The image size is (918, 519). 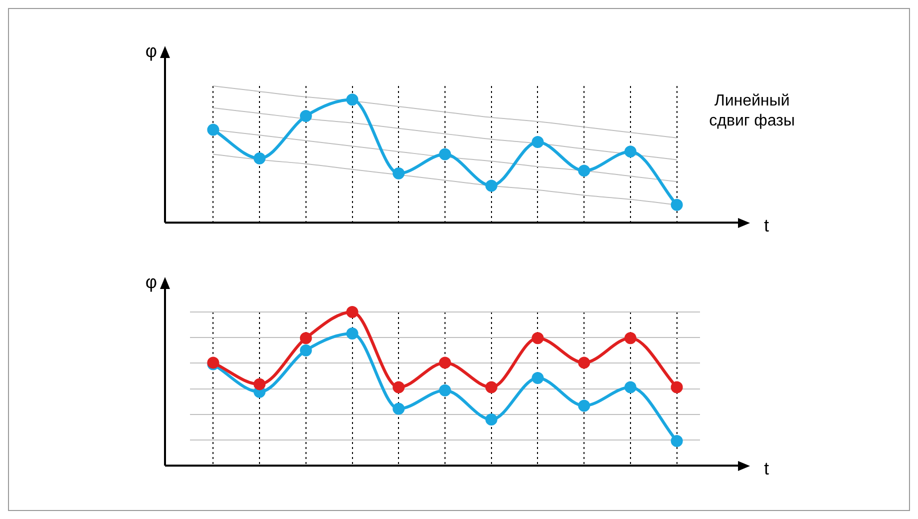 I want to click on annotation: Линейный сдвиг фазы, so click(x=752, y=111).